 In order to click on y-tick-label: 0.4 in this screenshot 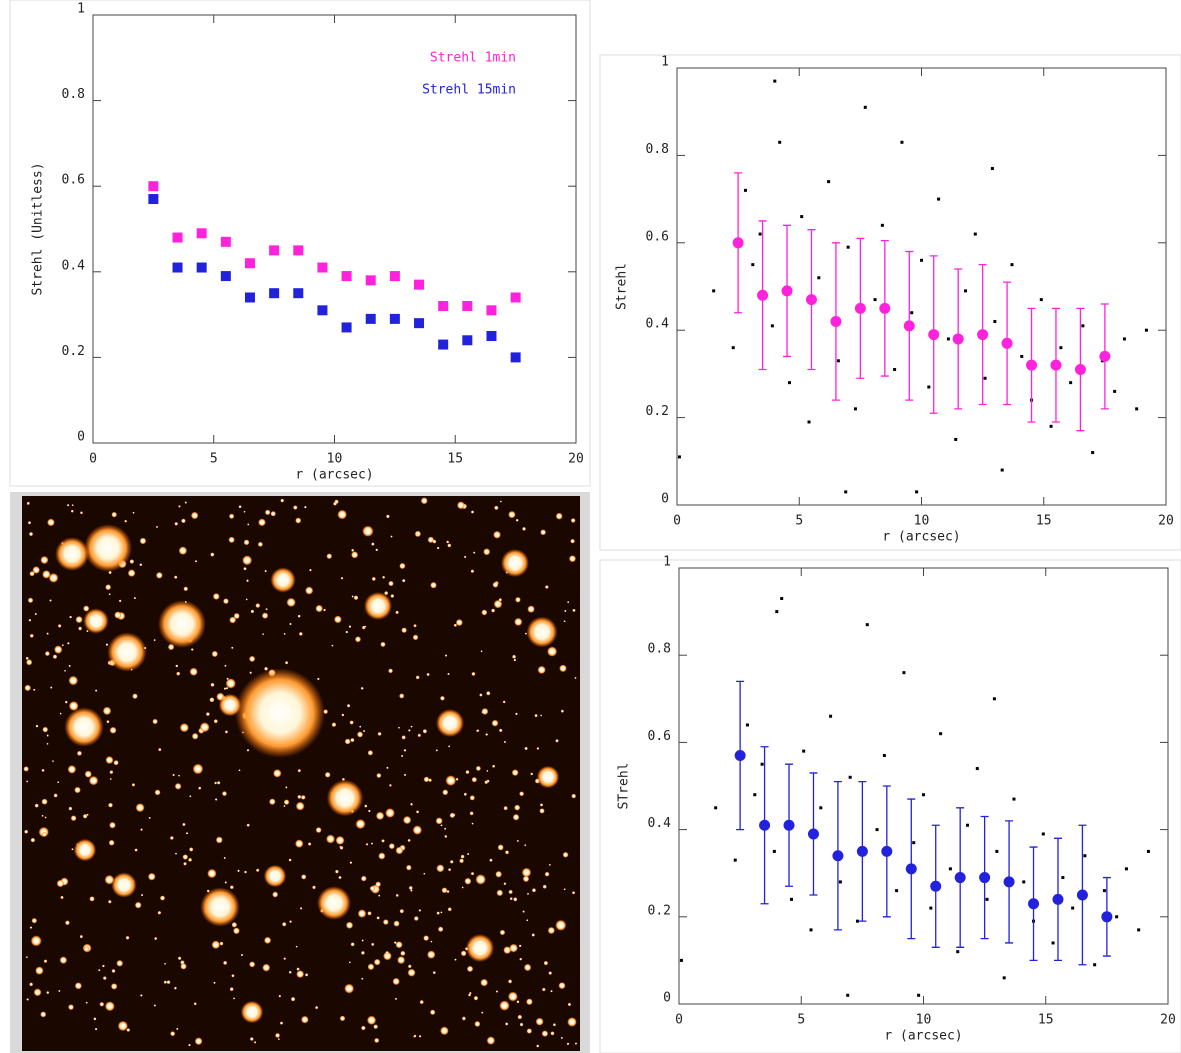, I will do `click(658, 324)`.